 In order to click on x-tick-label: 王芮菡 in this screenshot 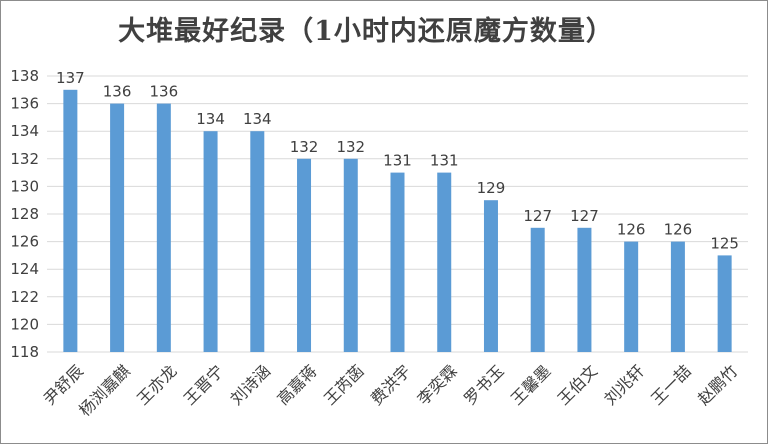, I will do `click(343, 384)`.